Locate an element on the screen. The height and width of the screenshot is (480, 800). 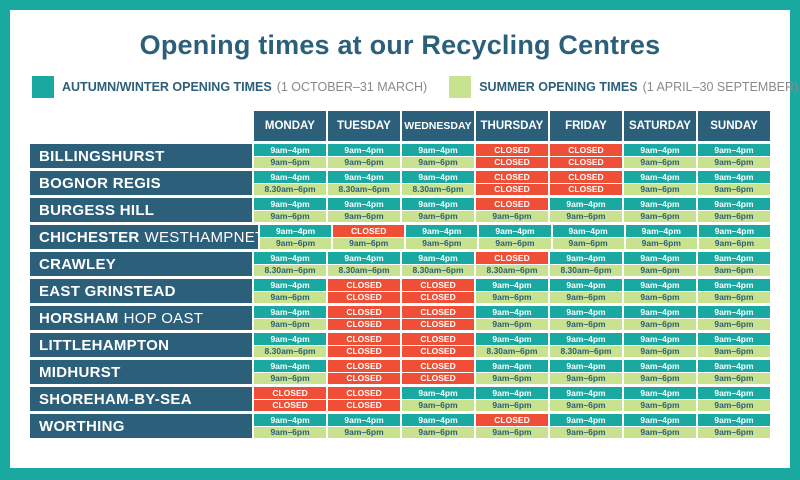
centre-name-main: WORTHING is located at coordinates (82, 426).